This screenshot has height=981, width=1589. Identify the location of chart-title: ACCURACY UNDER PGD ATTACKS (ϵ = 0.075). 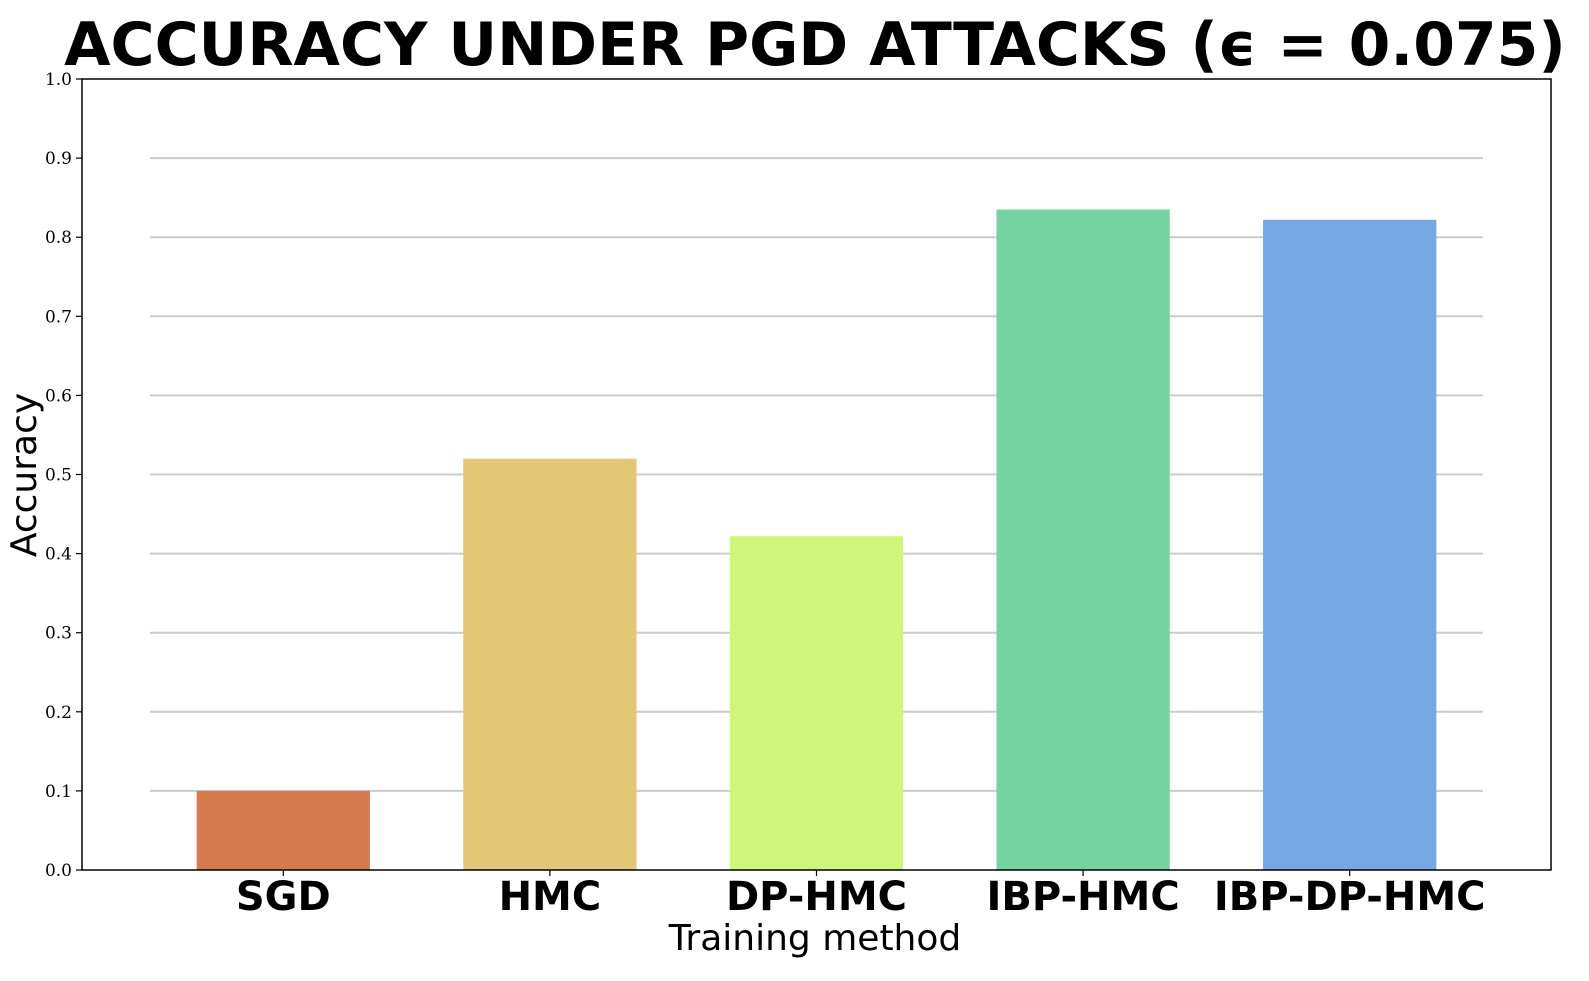
(815, 45).